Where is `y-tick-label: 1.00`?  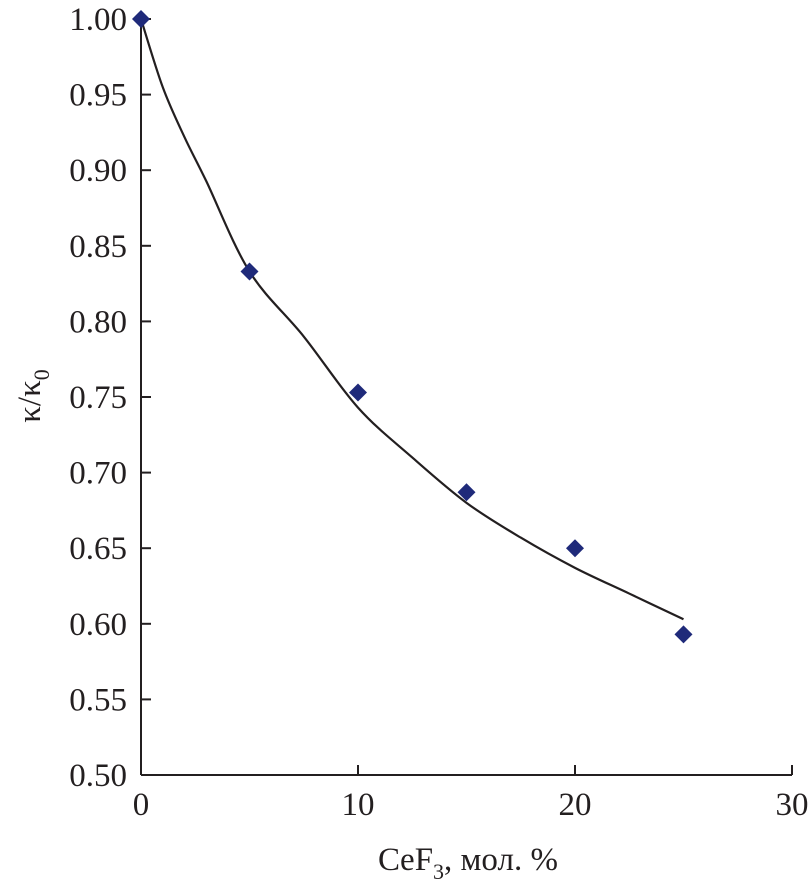 y-tick-label: 1.00 is located at coordinates (98, 20).